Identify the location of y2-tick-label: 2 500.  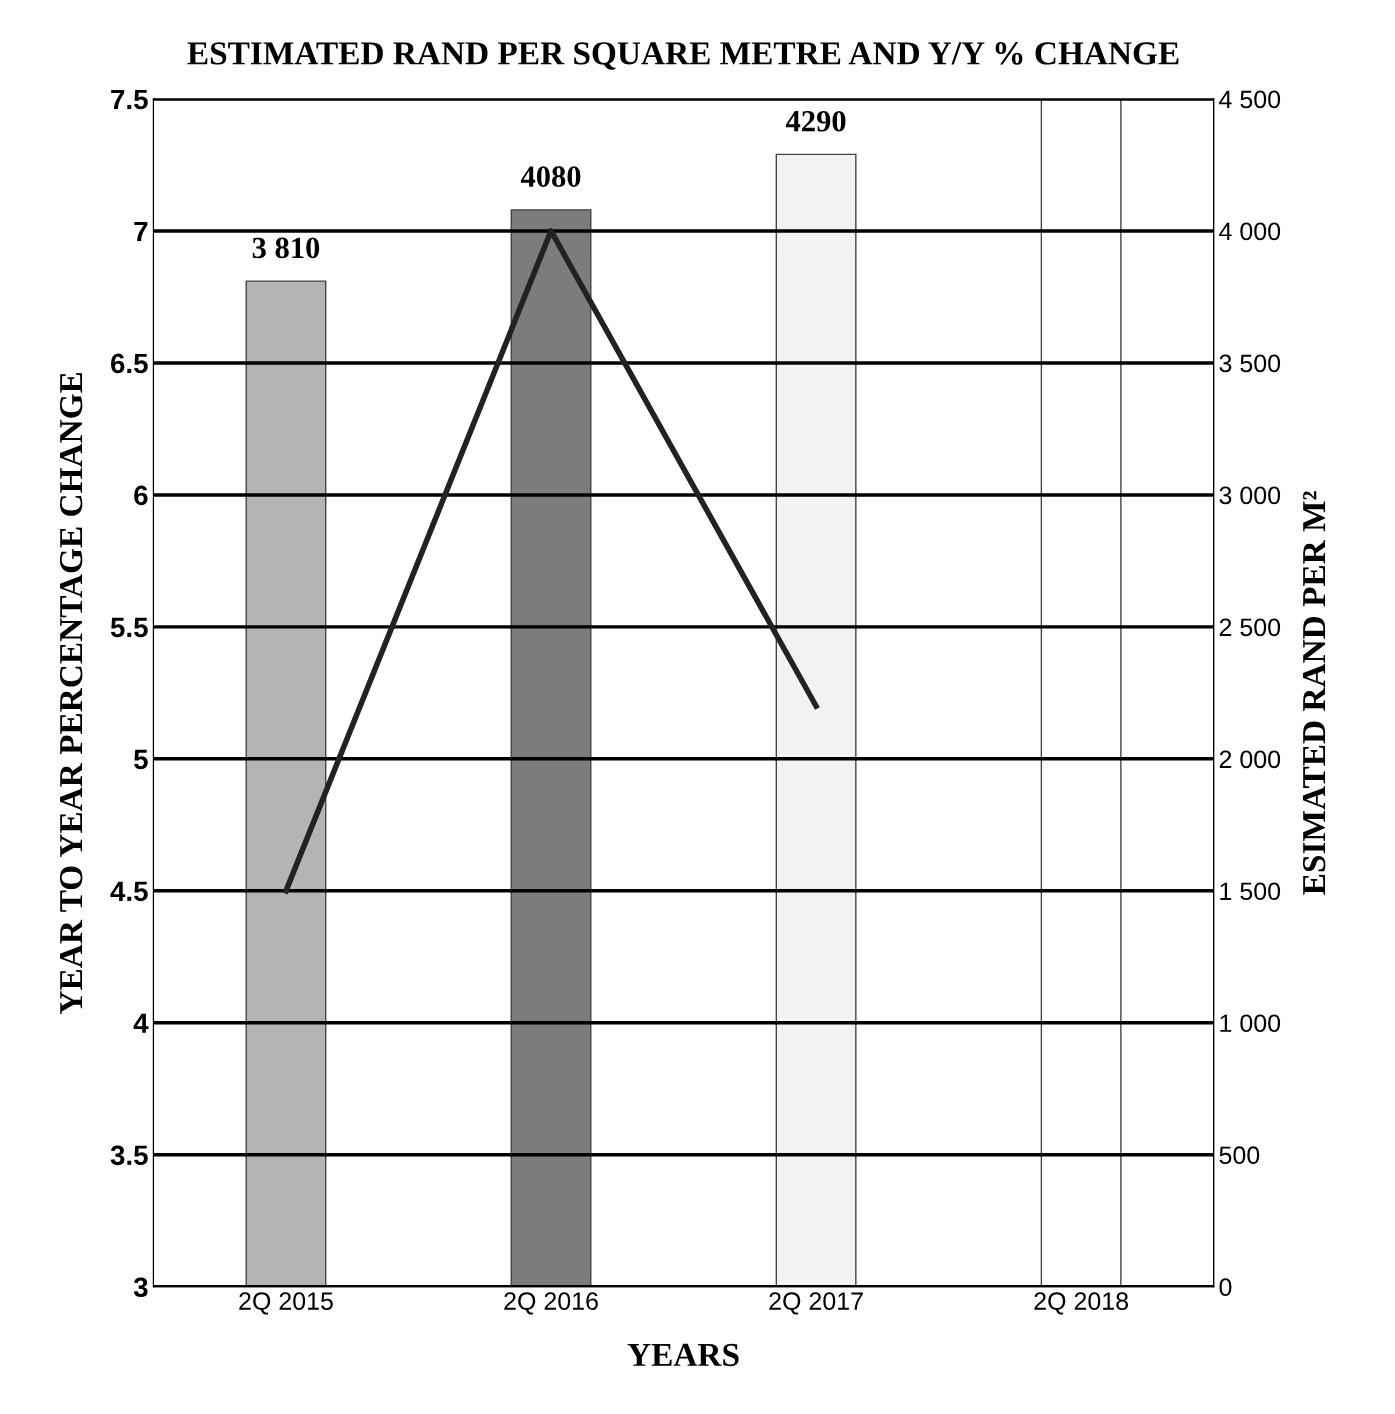
(1250, 627).